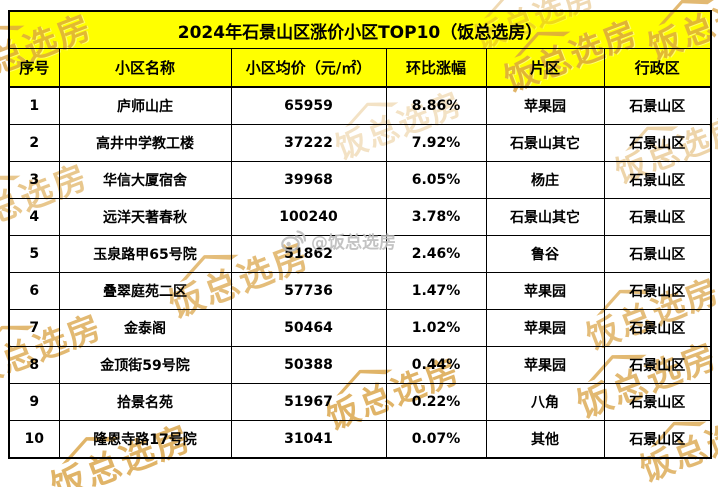  What do you see at coordinates (34, 217) in the screenshot?
I see `cell-rank: 4` at bounding box center [34, 217].